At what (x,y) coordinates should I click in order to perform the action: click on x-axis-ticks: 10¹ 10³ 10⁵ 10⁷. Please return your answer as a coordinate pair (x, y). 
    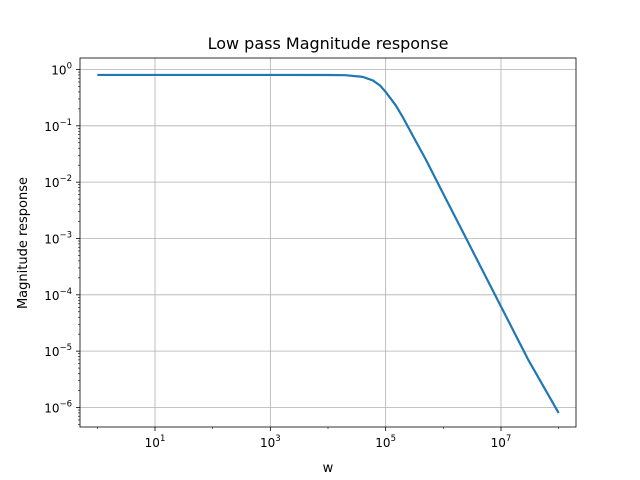
    Looking at the image, I should click on (328, 438).